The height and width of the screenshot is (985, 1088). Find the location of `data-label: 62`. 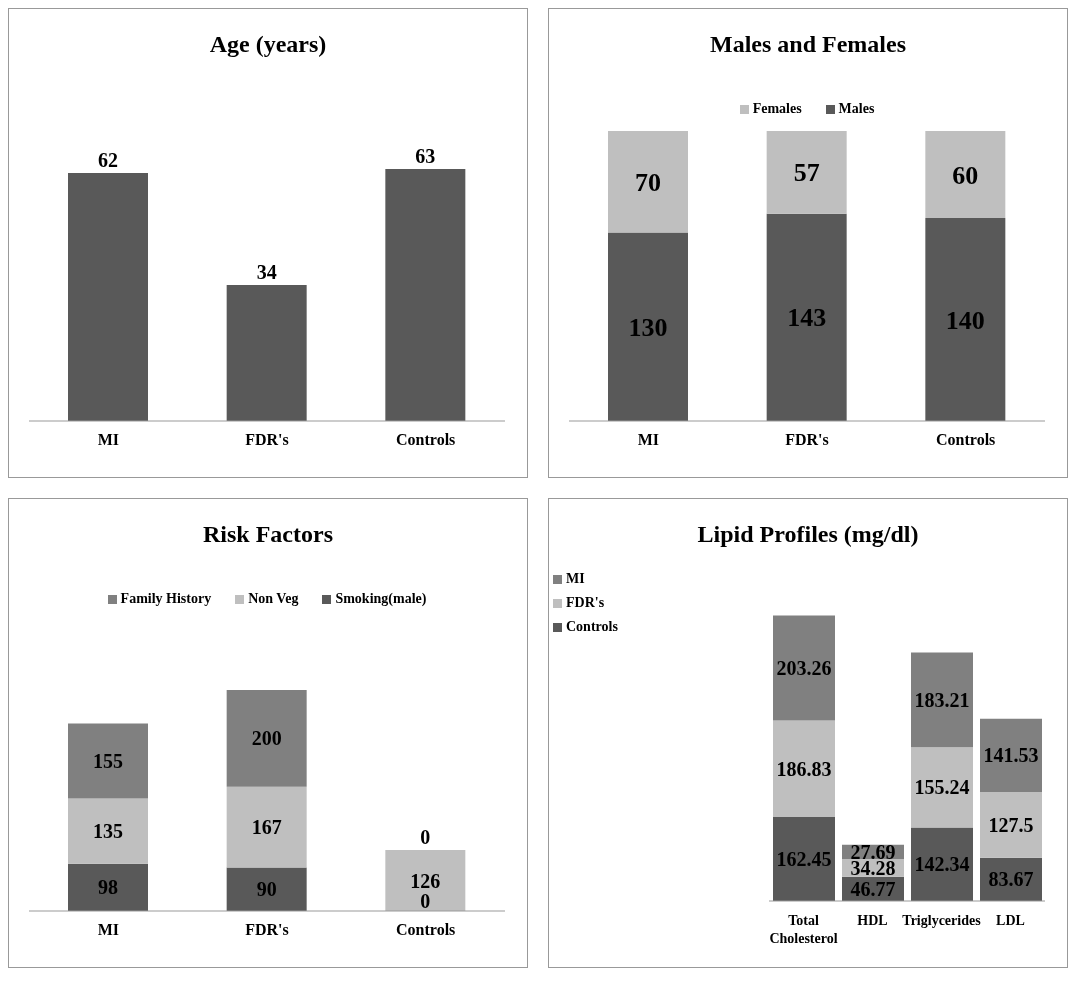

data-label: 62 is located at coordinates (108, 160).